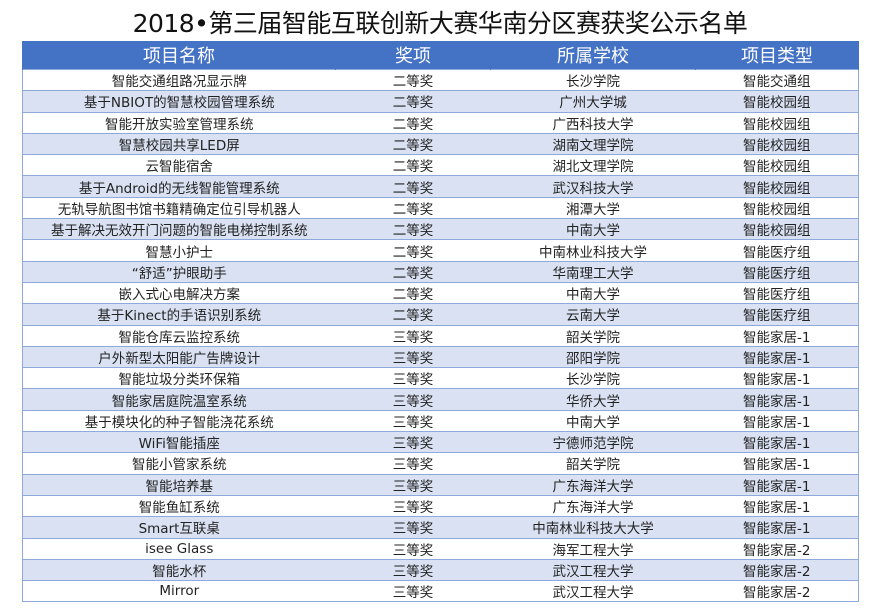 The height and width of the screenshot is (612, 872). I want to click on cell-project-name: 智能交通组路况显示牌, so click(179, 79).